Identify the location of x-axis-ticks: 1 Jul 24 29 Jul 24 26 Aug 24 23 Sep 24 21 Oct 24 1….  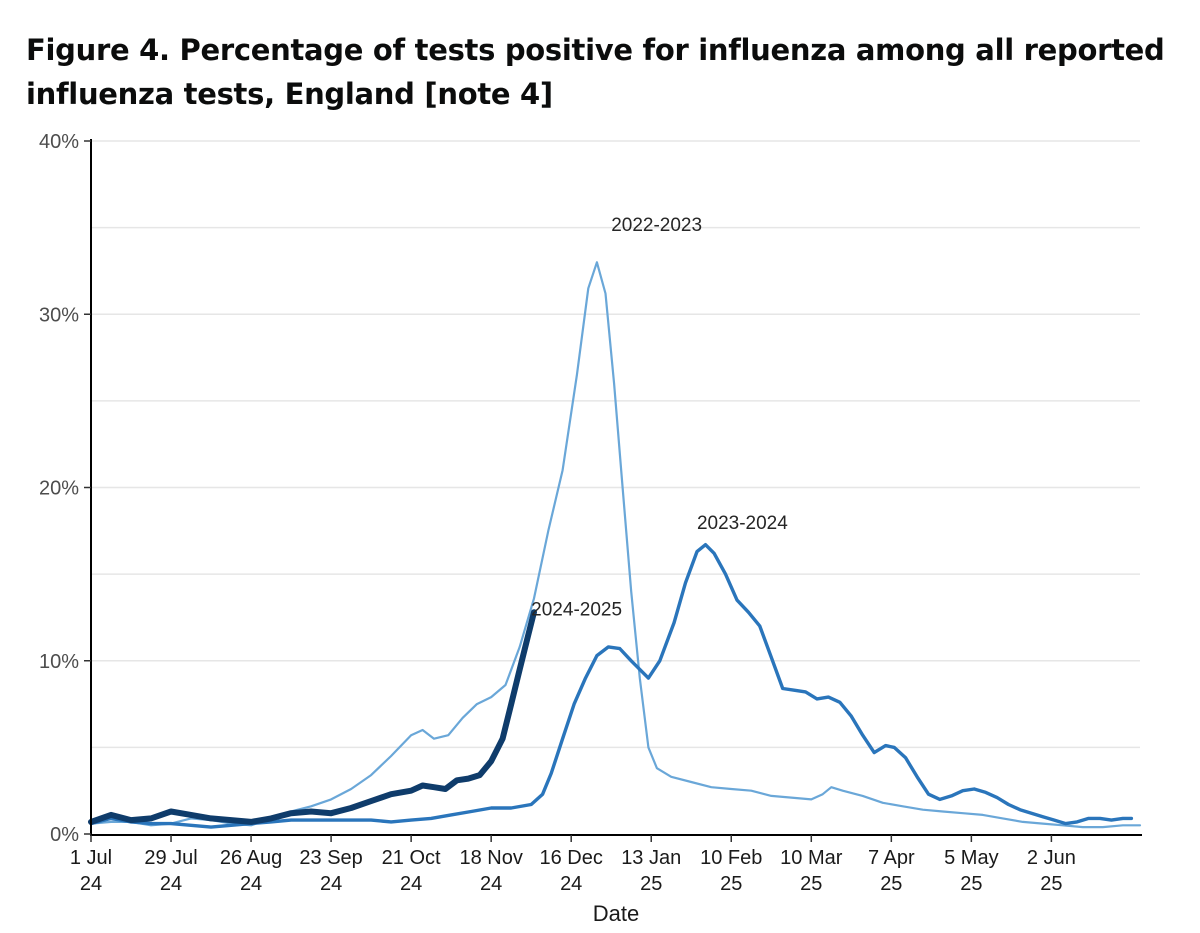
(573, 865).